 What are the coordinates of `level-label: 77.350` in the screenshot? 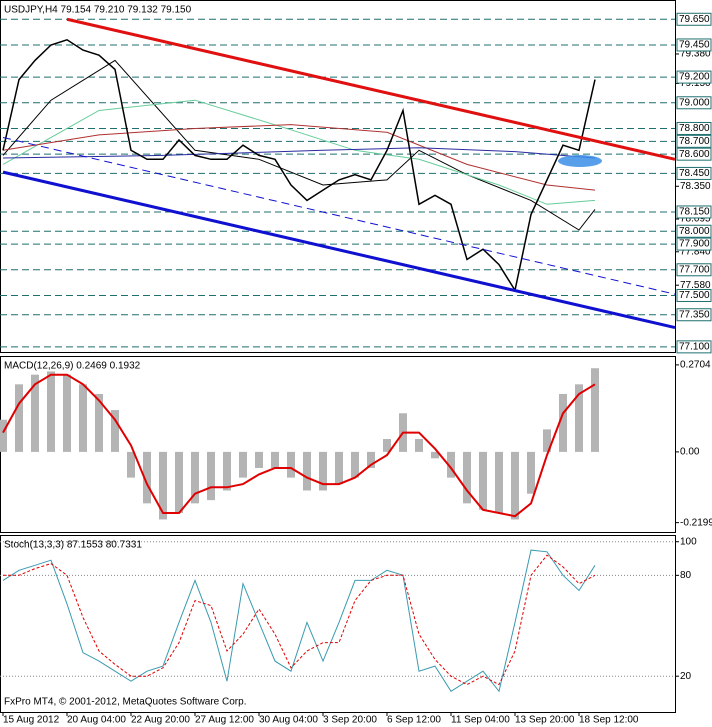 It's located at (694, 314).